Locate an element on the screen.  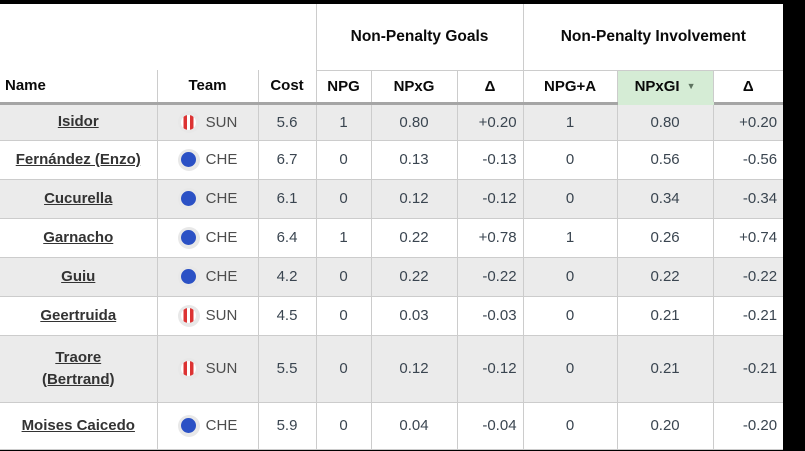
cell-npxg: 0.04 is located at coordinates (414, 426).